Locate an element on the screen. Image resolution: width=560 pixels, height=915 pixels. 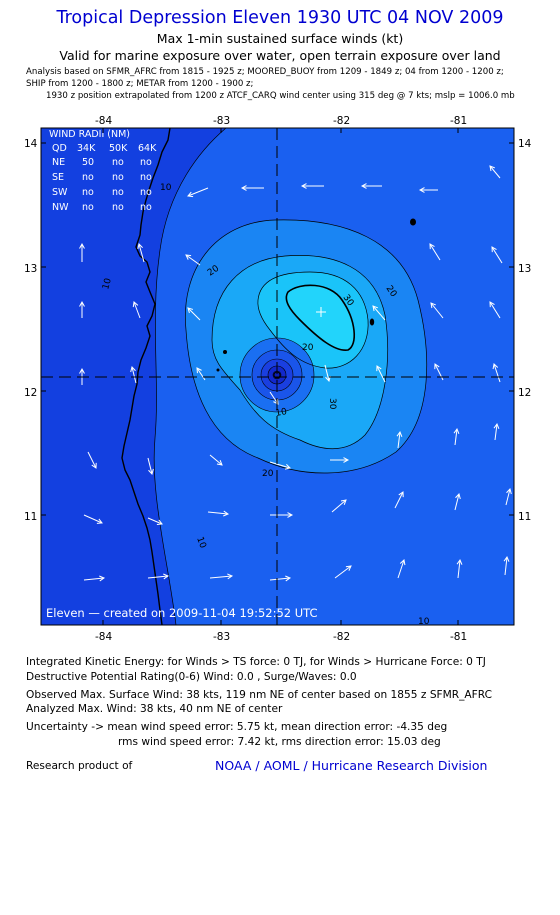
lon-tick-label: -81 is located at coordinates (458, 637).